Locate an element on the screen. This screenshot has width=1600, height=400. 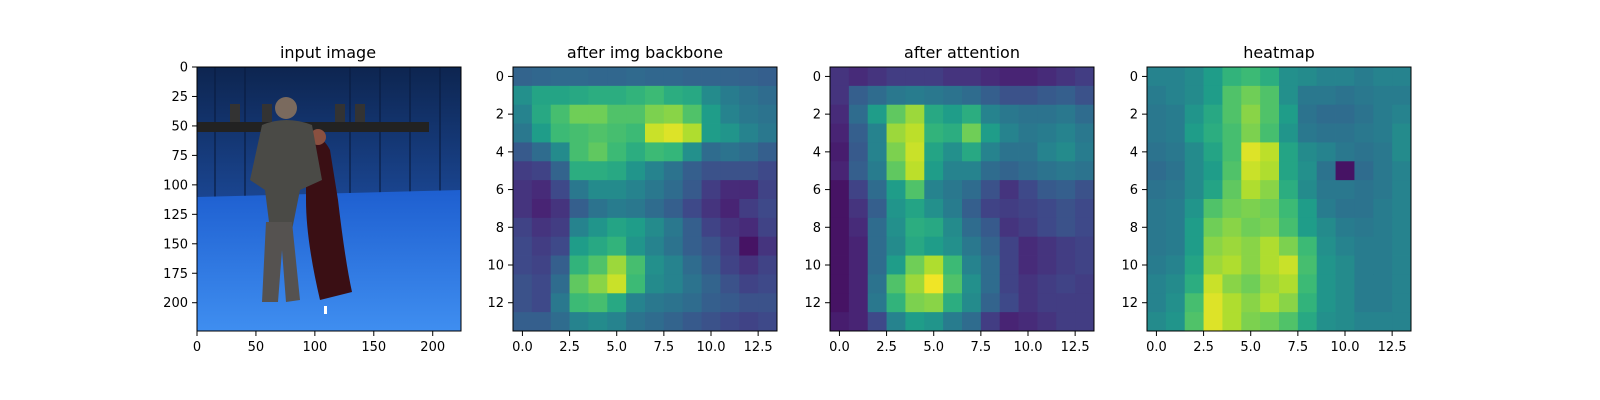
y-tick-label: 8 is located at coordinates (500, 228).